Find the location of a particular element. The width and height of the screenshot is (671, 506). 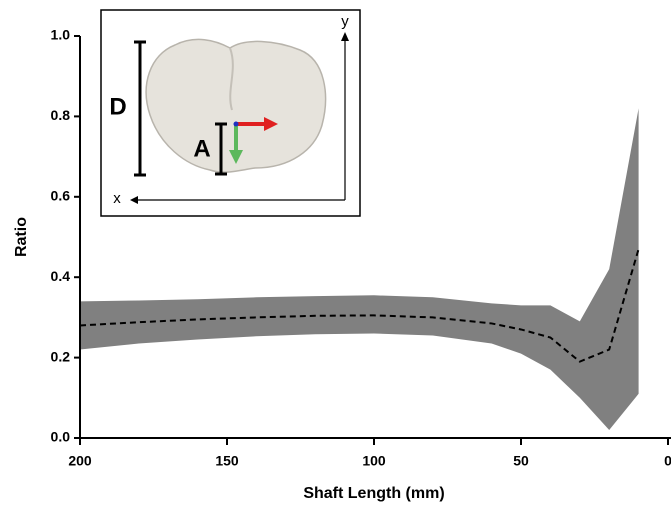

annotation: D is located at coordinates (117, 106).